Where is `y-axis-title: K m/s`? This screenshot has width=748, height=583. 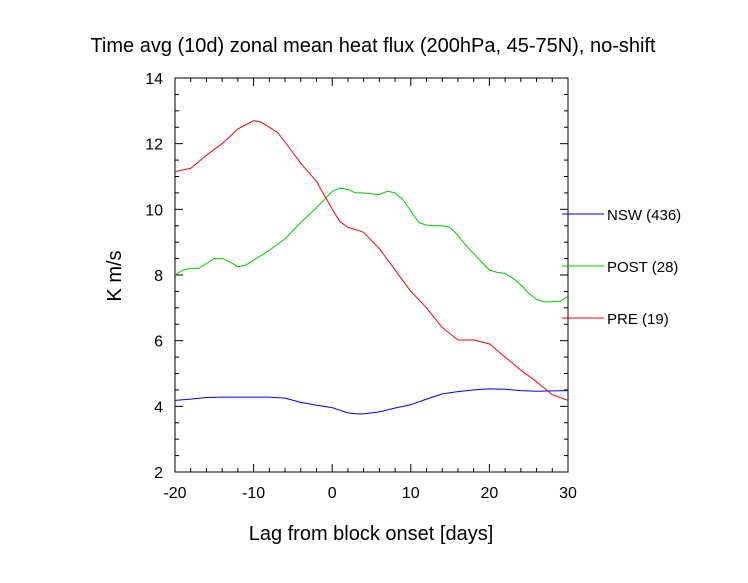
y-axis-title: K m/s is located at coordinates (115, 275).